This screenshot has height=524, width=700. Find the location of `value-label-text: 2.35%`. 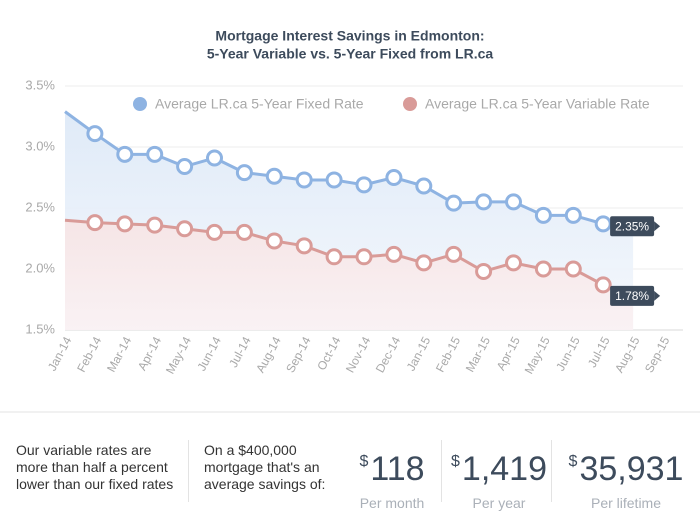

value-label-text: 2.35% is located at coordinates (632, 226).